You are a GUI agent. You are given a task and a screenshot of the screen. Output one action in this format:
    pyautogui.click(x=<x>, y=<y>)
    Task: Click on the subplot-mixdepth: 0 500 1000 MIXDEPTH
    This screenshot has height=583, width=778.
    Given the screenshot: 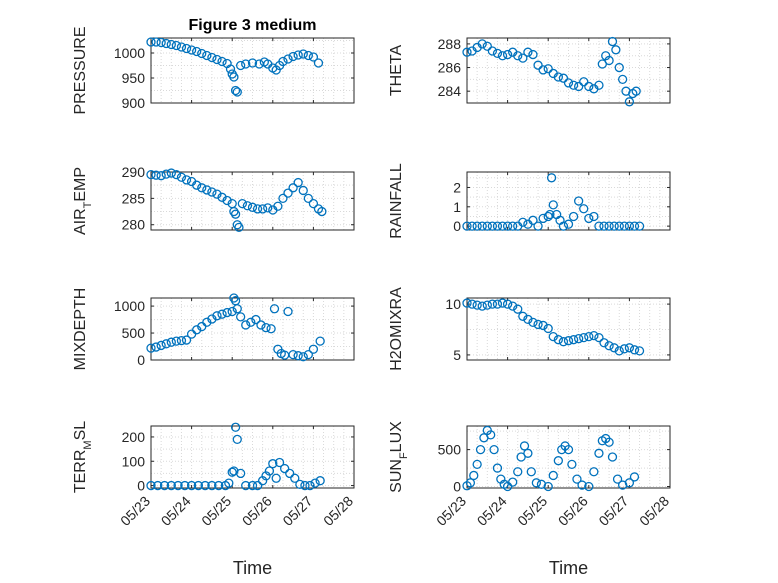 What is the action you would take?
    pyautogui.click(x=213, y=329)
    